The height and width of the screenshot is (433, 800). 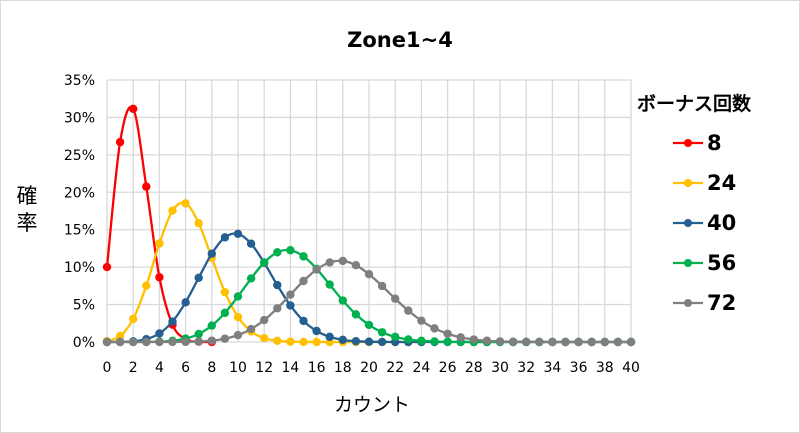 I want to click on x-tick-label: 38, so click(x=605, y=368).